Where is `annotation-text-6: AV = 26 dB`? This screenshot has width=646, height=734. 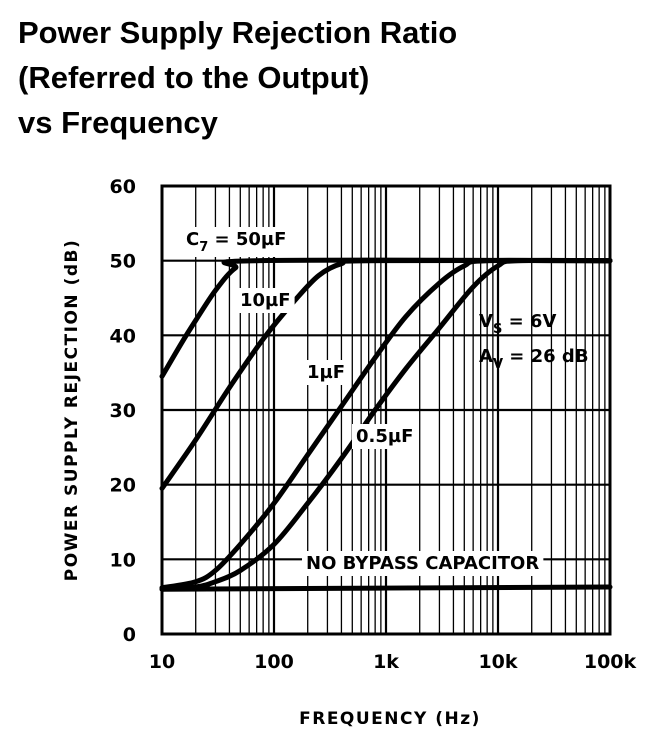
annotation-text-6: AV = 26 dB is located at coordinates (534, 359).